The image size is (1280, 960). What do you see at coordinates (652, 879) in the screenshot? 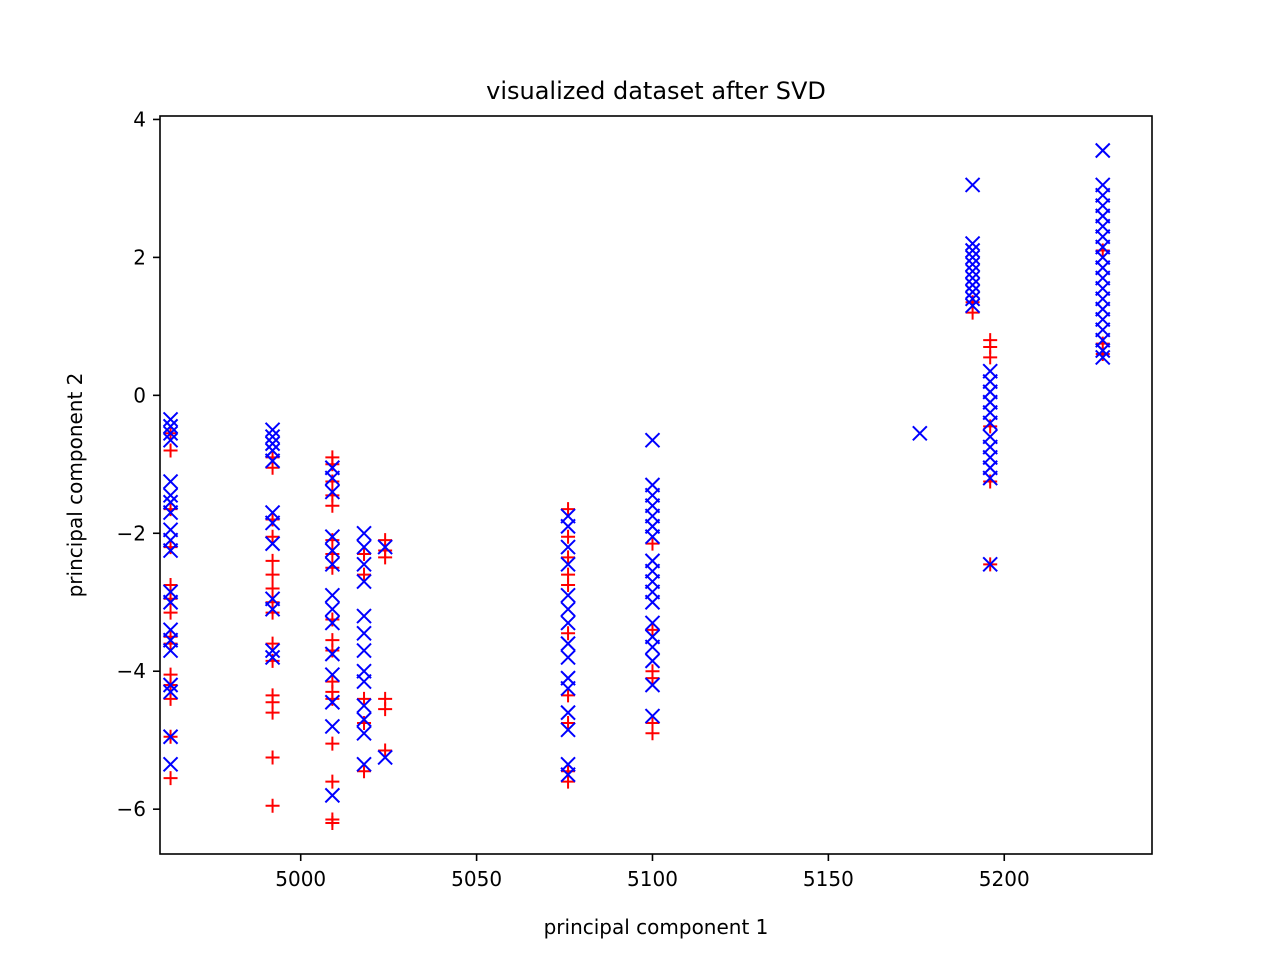
I see `x-tick-label: 5100` at bounding box center [652, 879].